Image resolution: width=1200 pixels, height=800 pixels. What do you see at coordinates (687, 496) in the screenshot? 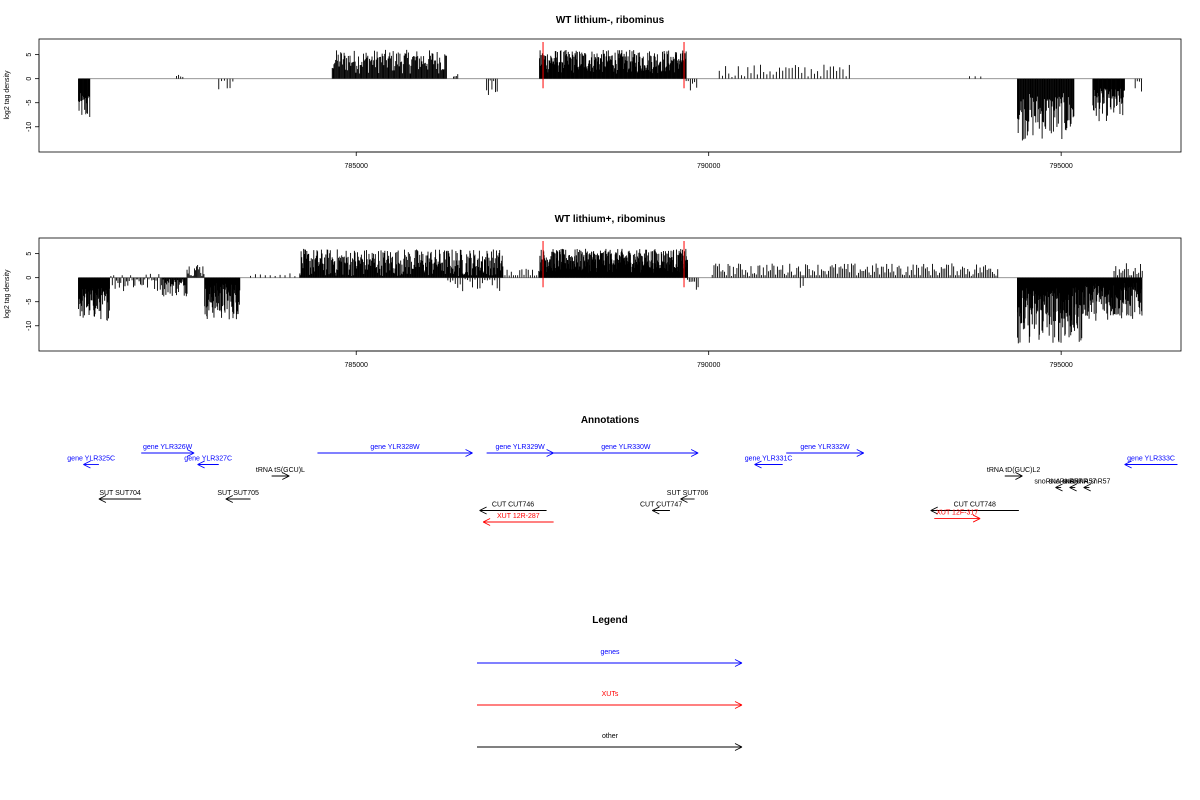
I see `annotation-feature: SUT SUT706` at bounding box center [687, 496].